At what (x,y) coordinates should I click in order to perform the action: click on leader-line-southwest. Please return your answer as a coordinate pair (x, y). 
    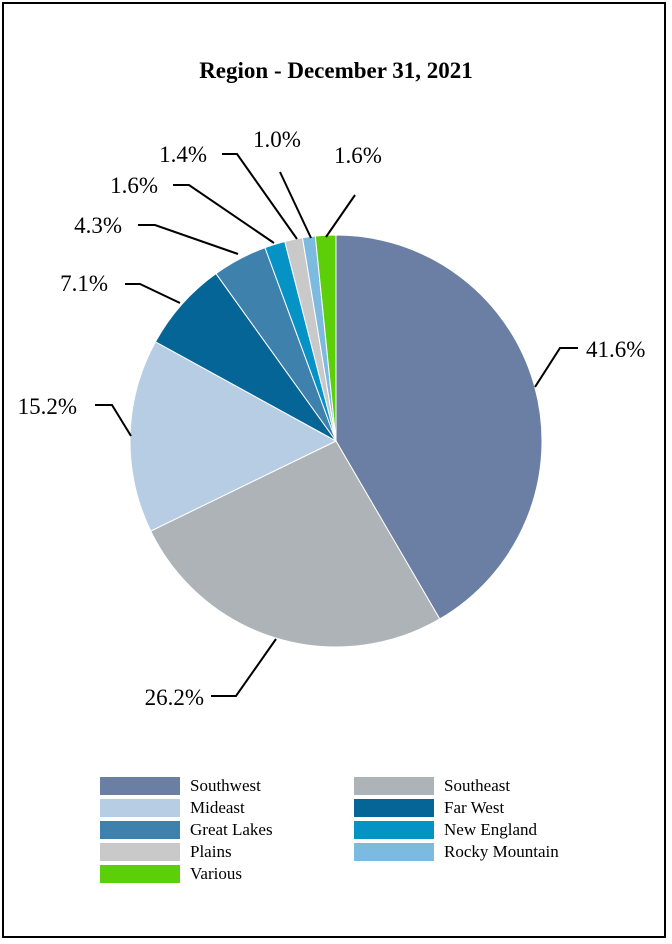
    Looking at the image, I should click on (556, 367).